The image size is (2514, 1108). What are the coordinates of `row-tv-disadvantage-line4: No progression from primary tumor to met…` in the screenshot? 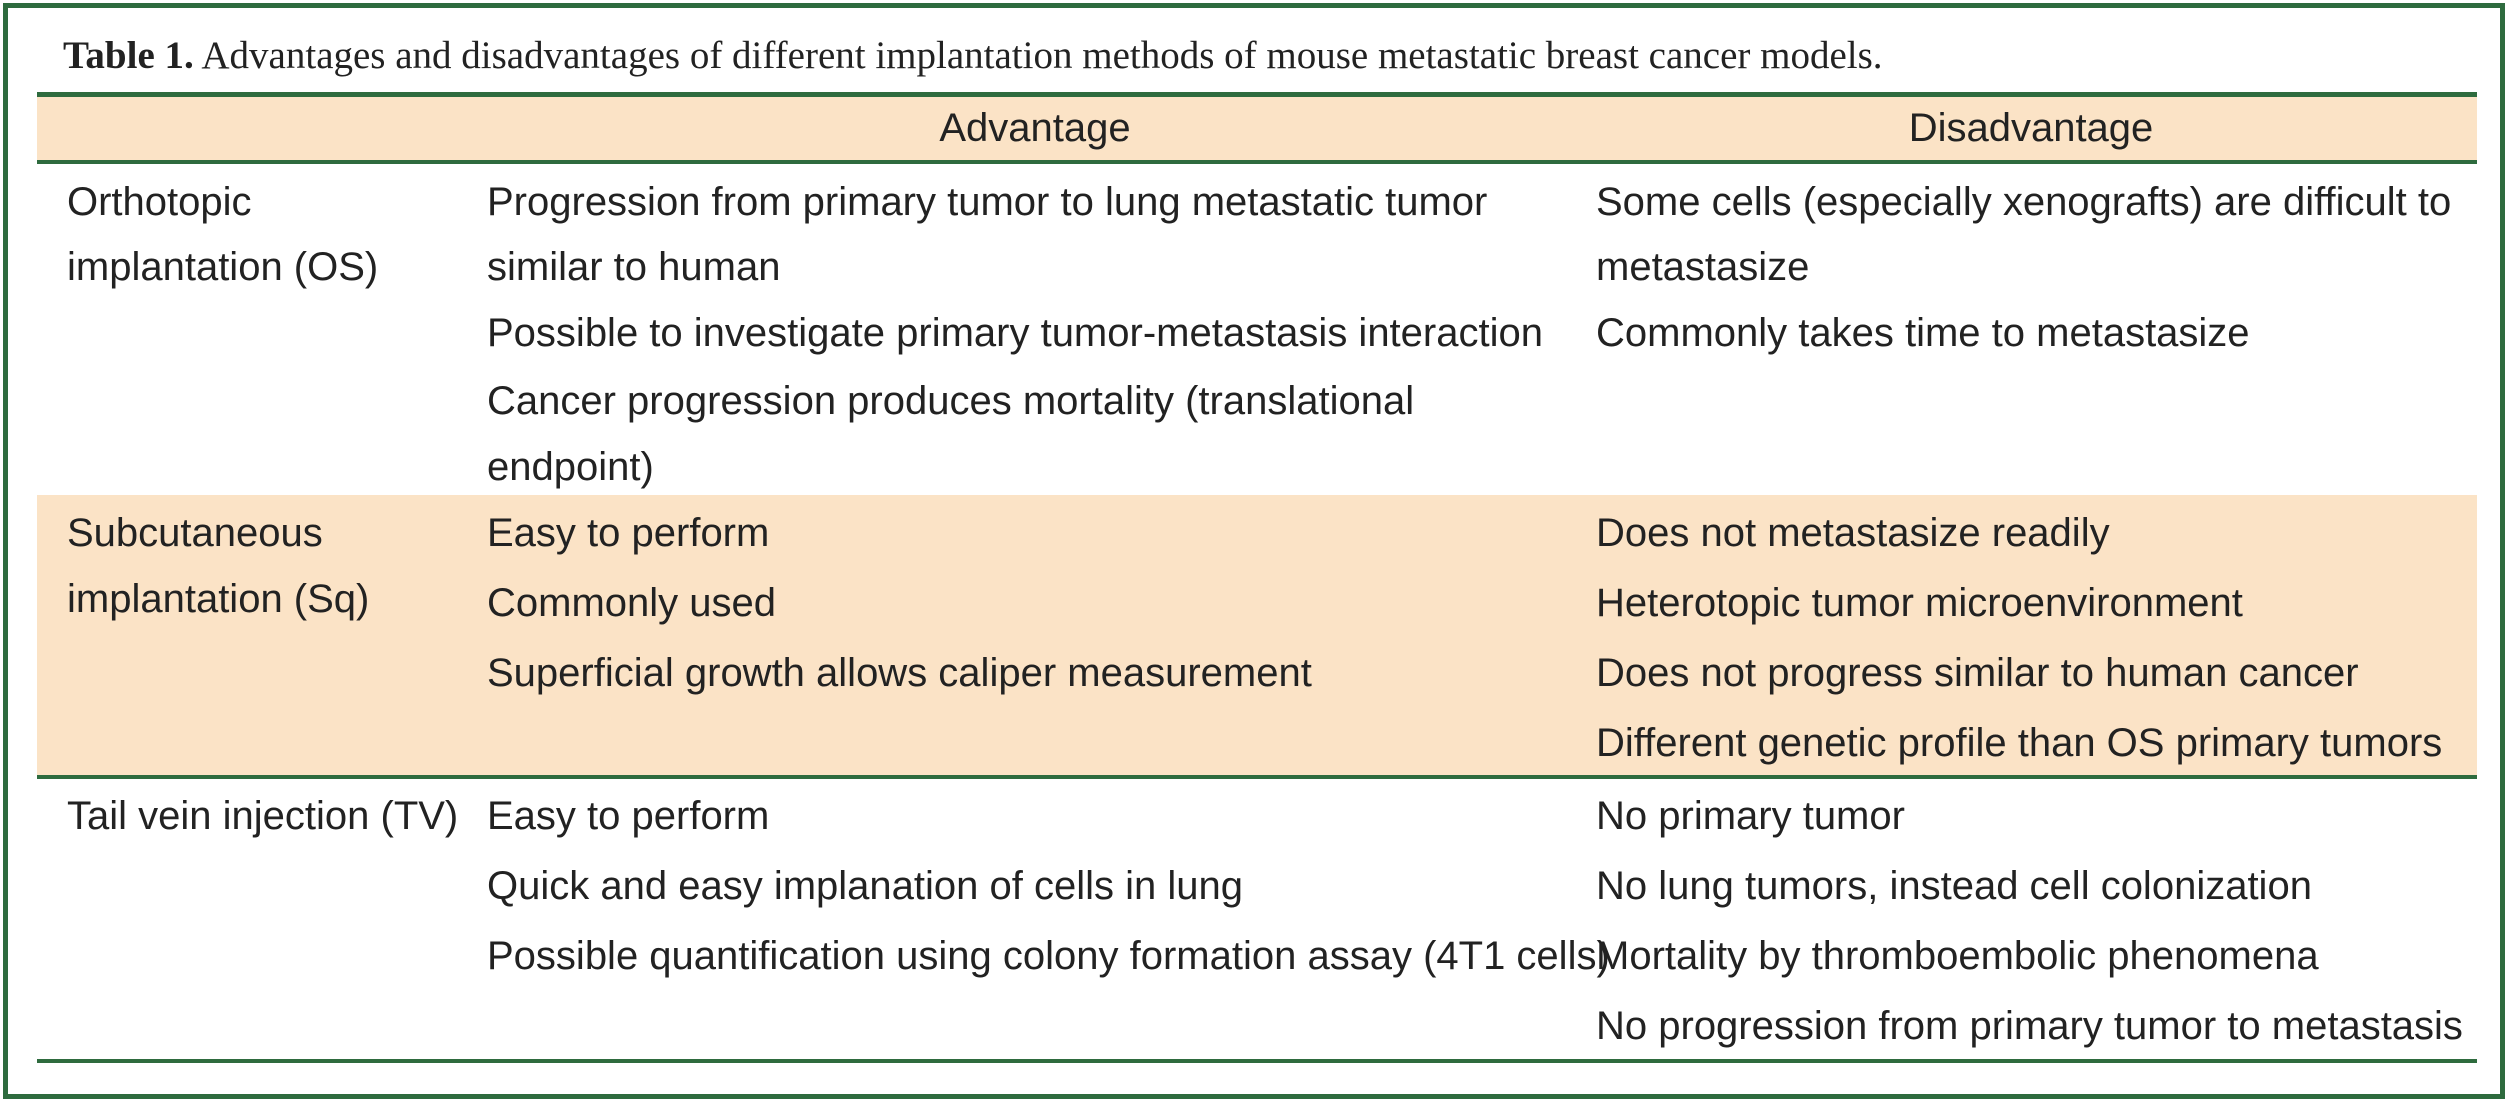 It's located at (2029, 1026).